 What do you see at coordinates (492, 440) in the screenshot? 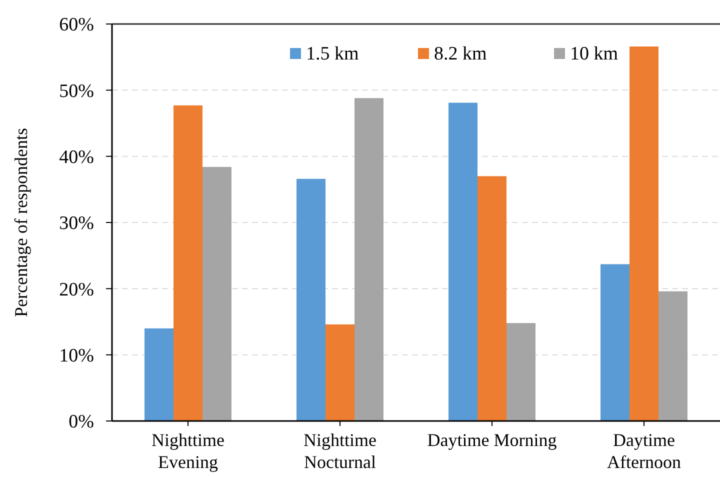
I see `x-tick-label: Daytime Morning` at bounding box center [492, 440].